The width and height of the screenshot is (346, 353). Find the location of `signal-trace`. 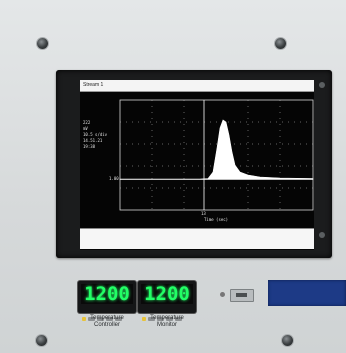

signal-trace is located at coordinates (216, 149).